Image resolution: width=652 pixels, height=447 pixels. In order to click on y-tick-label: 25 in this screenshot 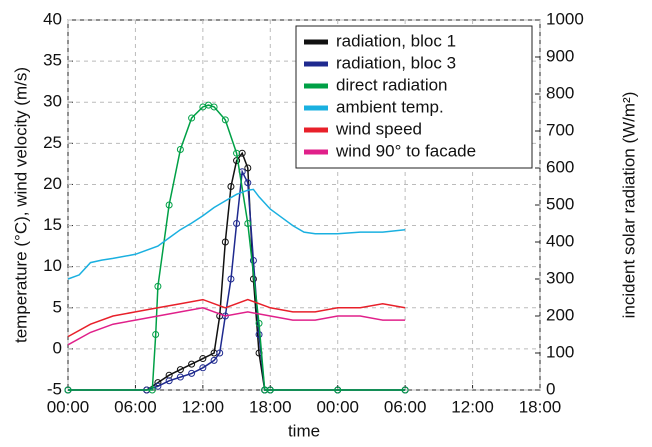, I will do `click(52, 142)`.